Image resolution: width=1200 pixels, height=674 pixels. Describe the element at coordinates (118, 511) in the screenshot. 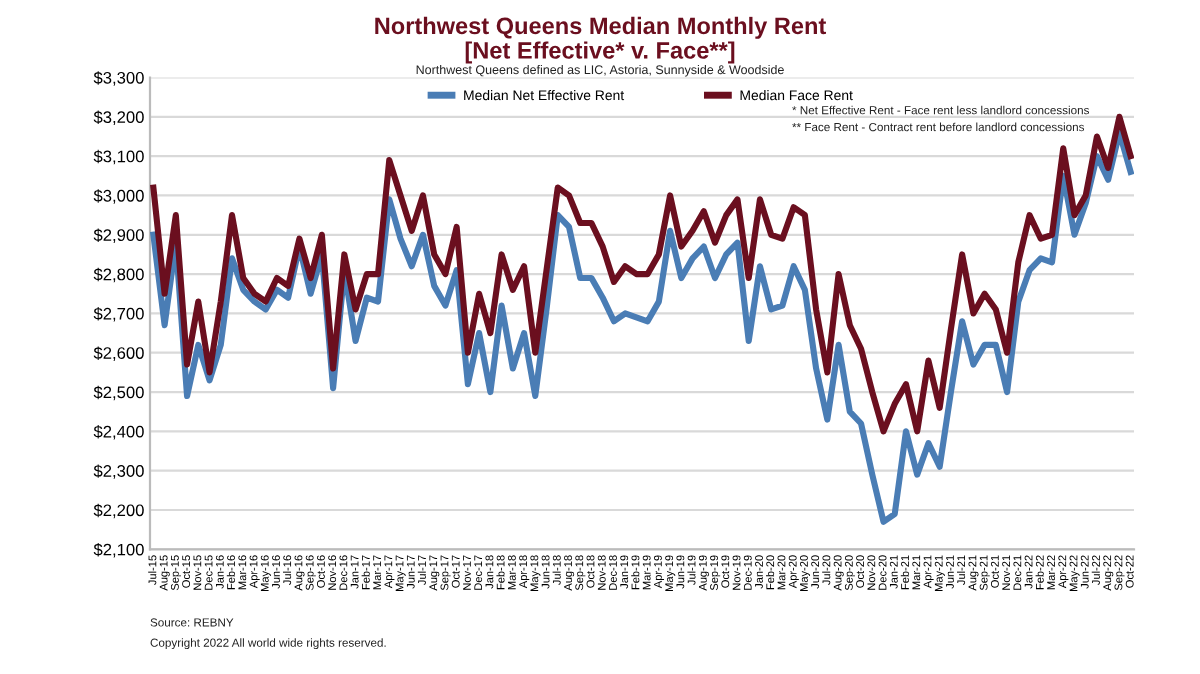

I see `y-tick-label: $2,200` at that location.